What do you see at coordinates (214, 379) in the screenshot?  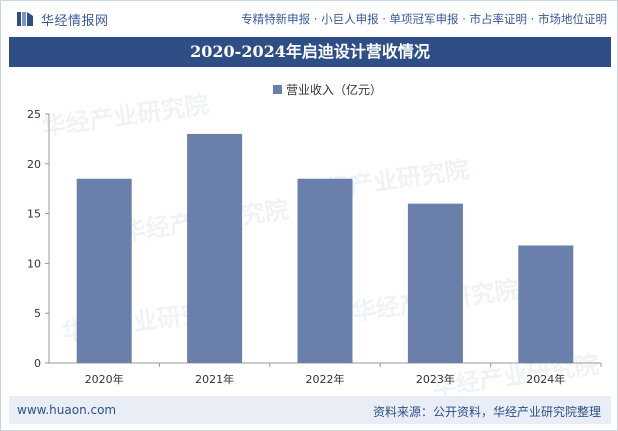 I see `x-tick-label: 2021年` at bounding box center [214, 379].